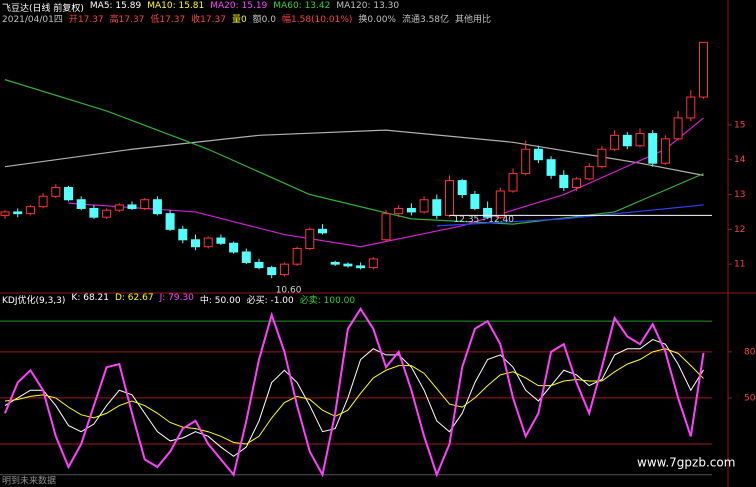  Describe the element at coordinates (739, 230) in the screenshot. I see `y-tick-label: 12` at that location.